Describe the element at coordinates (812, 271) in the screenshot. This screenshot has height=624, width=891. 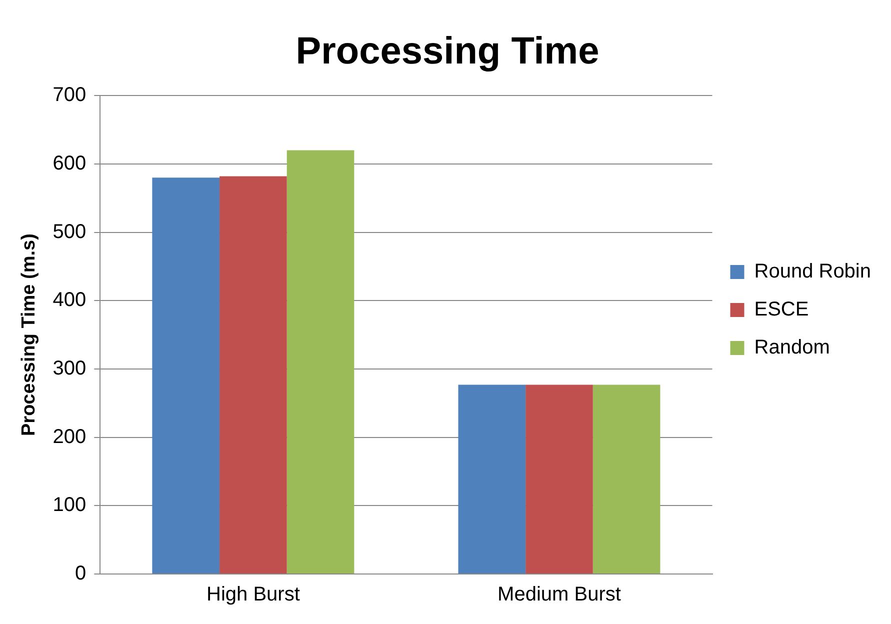
I see `legend-label: Round Robin` at that location.